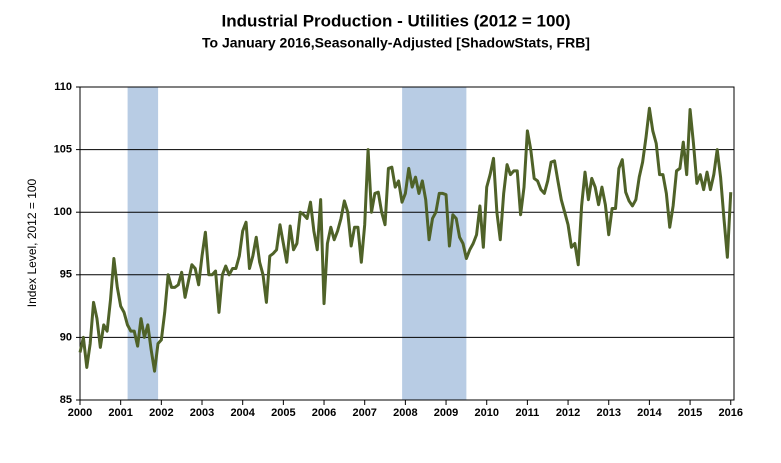 The image size is (781, 463). Describe the element at coordinates (63, 212) in the screenshot. I see `y-tick-label: 100` at that location.